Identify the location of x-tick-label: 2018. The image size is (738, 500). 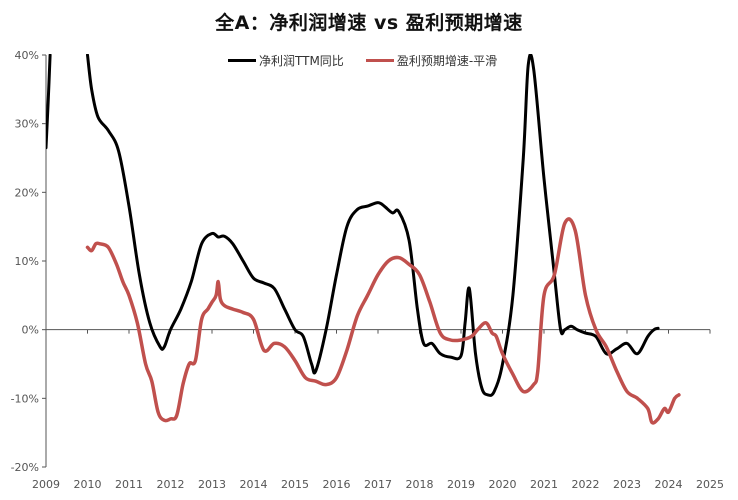
(420, 484).